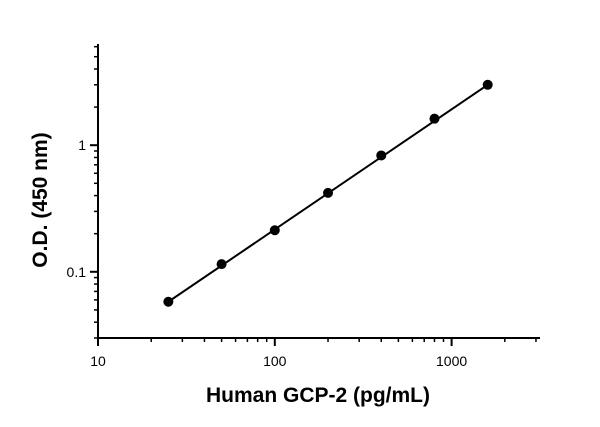 Image resolution: width=600 pixels, height=427 pixels. Describe the element at coordinates (77, 272) in the screenshot. I see `y-tick-label: 0.1` at that location.